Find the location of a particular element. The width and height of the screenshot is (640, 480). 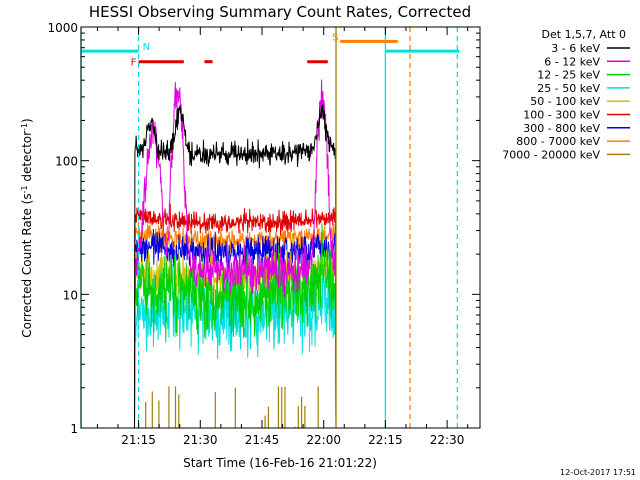

flag-label-s: S is located at coordinates (335, 37).